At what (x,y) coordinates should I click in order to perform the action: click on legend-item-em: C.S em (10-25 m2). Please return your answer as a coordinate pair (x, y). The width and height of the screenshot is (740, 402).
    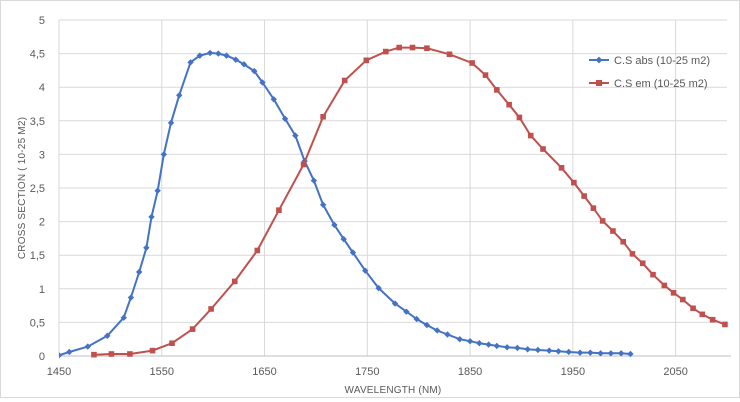
    Looking at the image, I should click on (648, 84).